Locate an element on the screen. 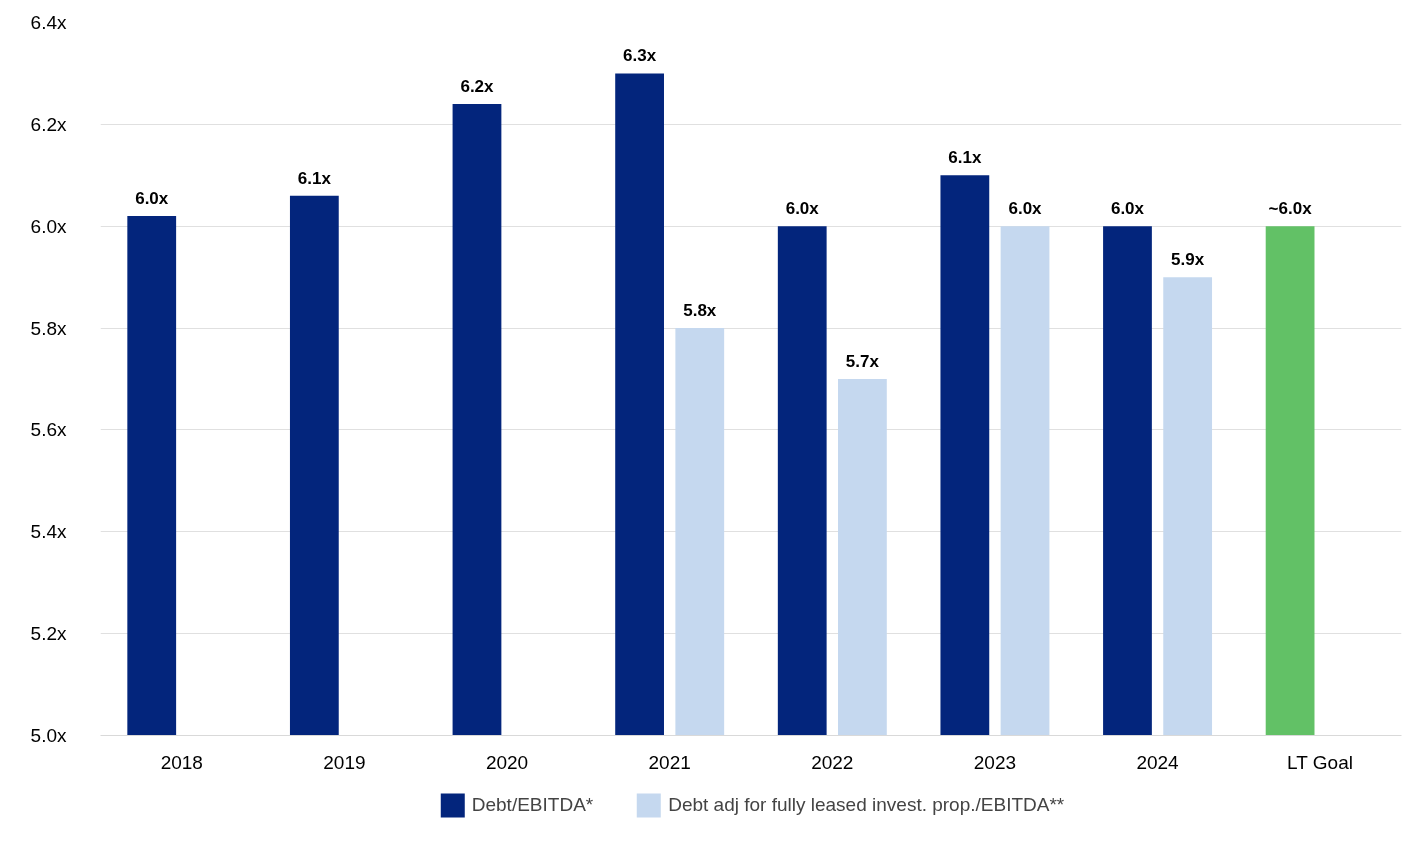 This screenshot has height=848, width=1411. legend-label: Debt/EBITDA* is located at coordinates (532, 805).